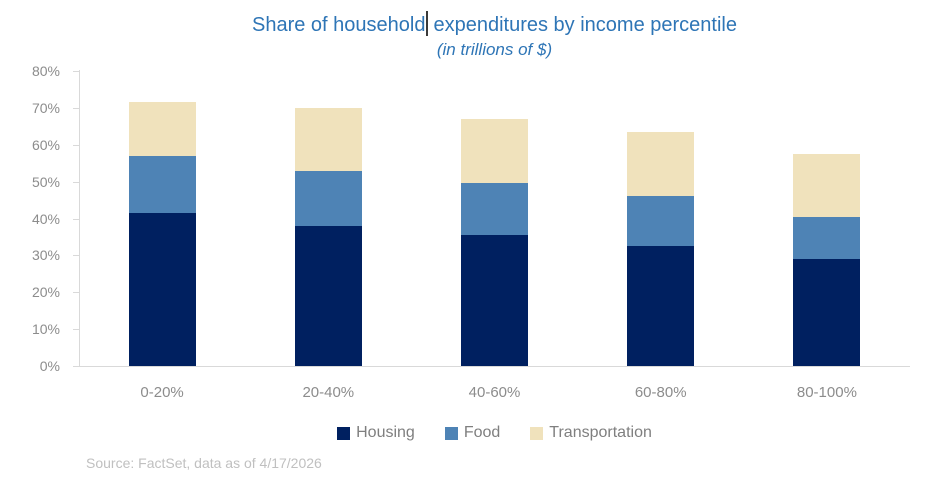  What do you see at coordinates (494, 392) in the screenshot?
I see `x-category-label: 40-60%` at bounding box center [494, 392].